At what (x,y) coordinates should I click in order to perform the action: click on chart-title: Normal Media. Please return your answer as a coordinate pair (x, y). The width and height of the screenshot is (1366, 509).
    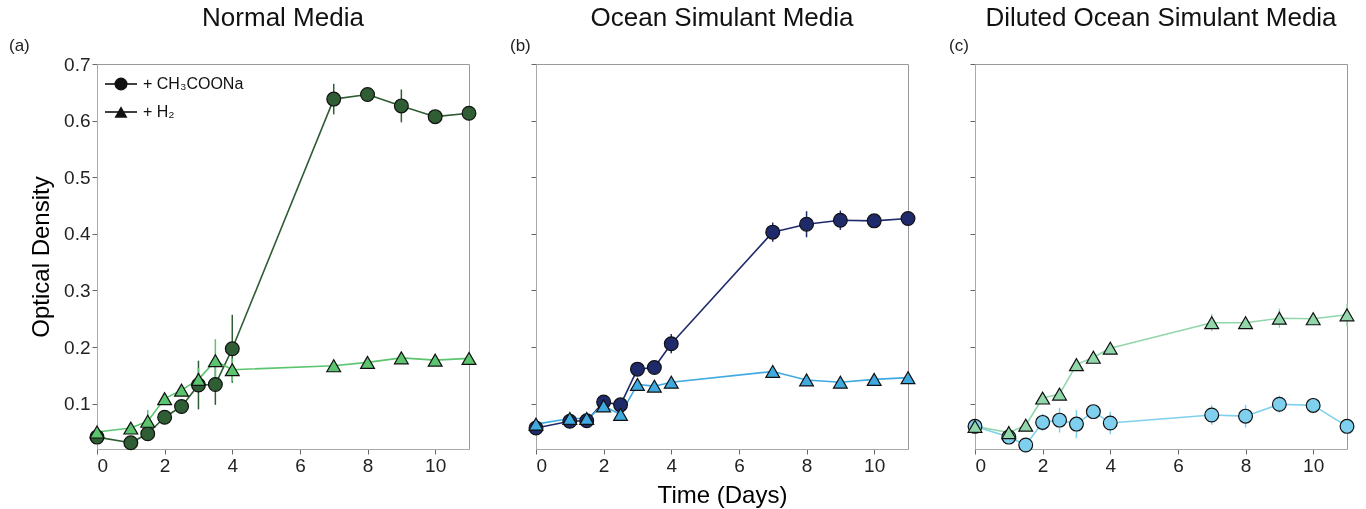
    Looking at the image, I should click on (283, 17).